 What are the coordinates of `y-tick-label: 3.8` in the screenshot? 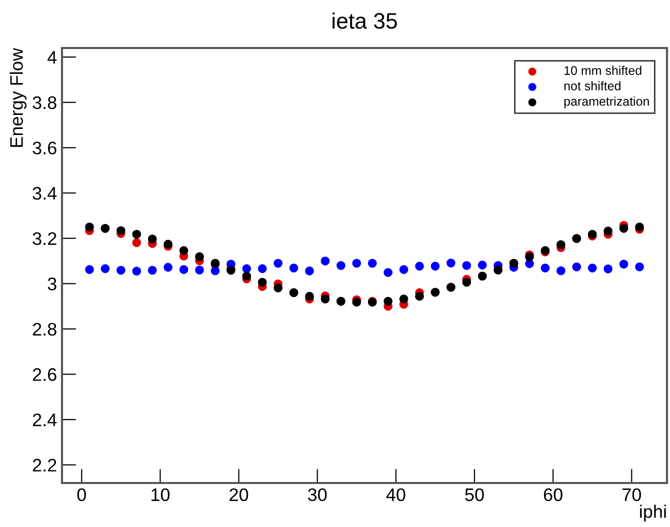 It's located at (44, 103).